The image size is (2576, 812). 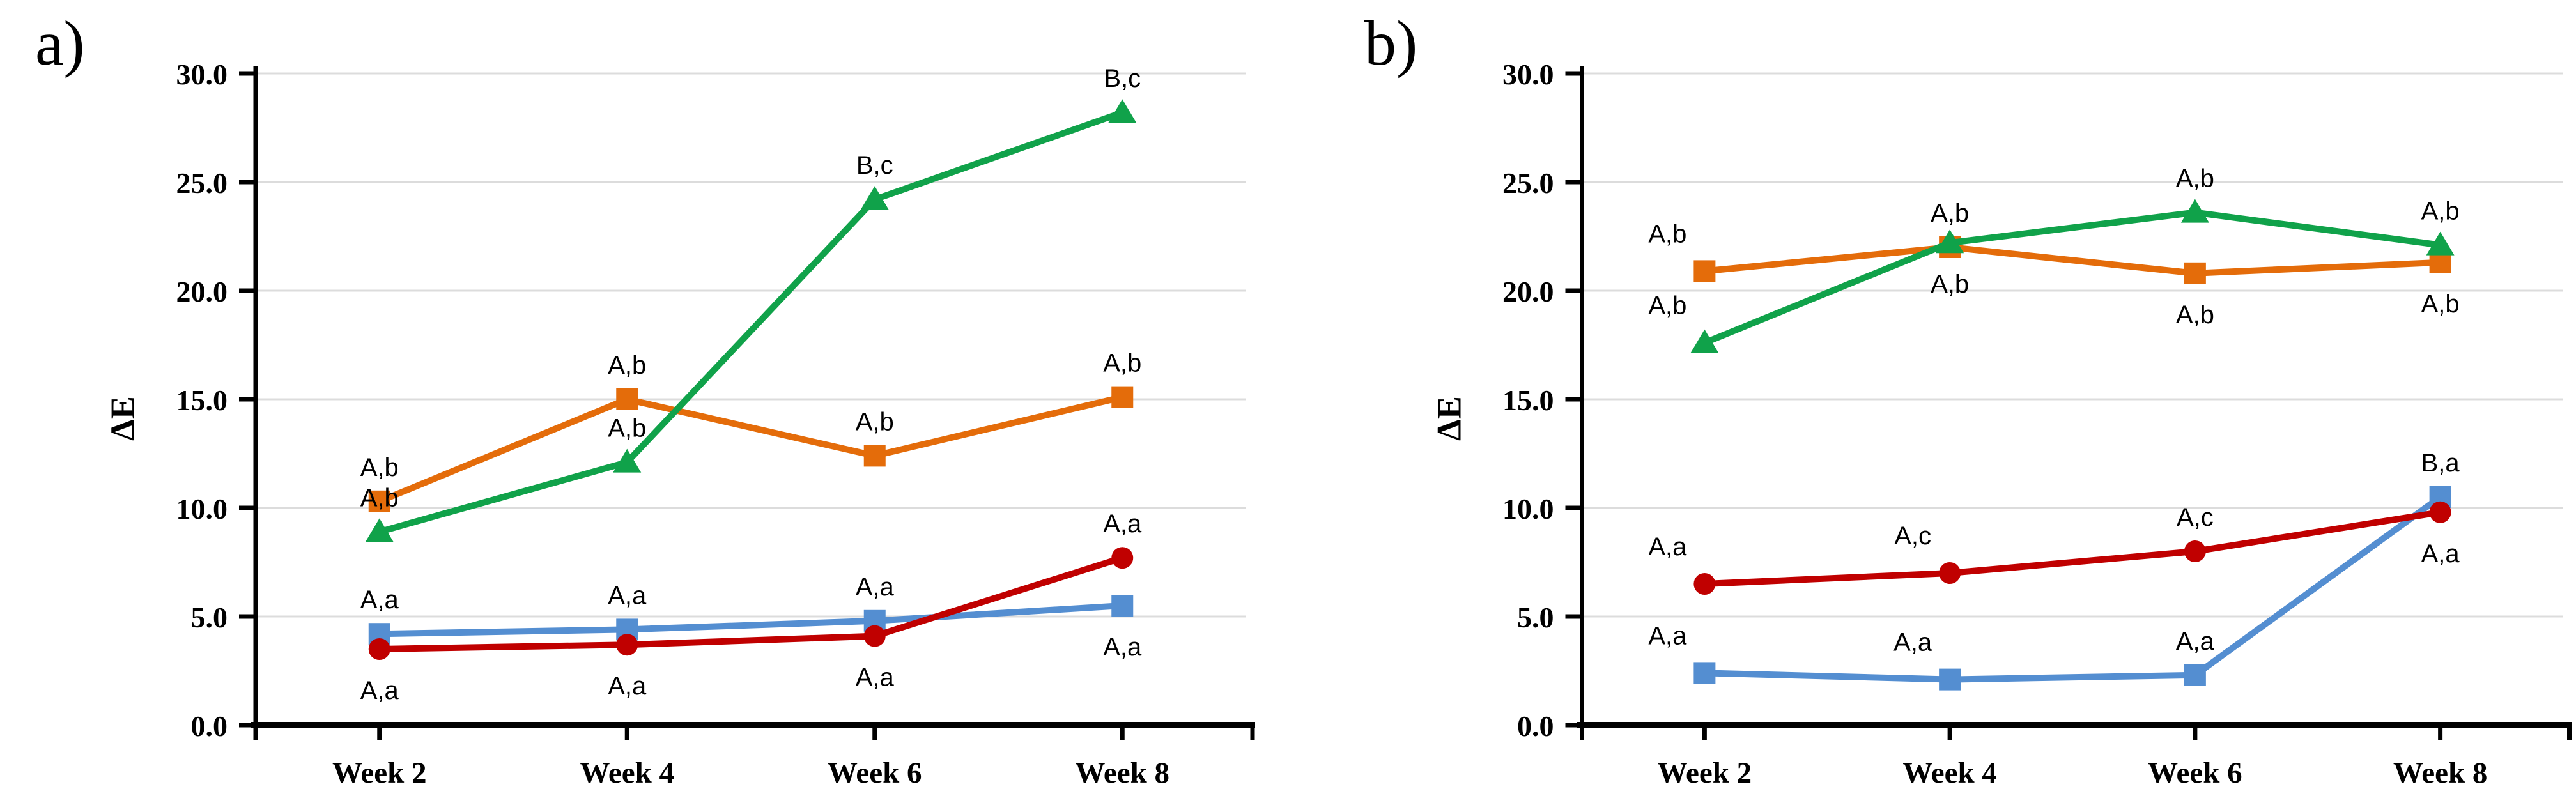 What do you see at coordinates (60, 44) in the screenshot?
I see `panel-a-label: a)` at bounding box center [60, 44].